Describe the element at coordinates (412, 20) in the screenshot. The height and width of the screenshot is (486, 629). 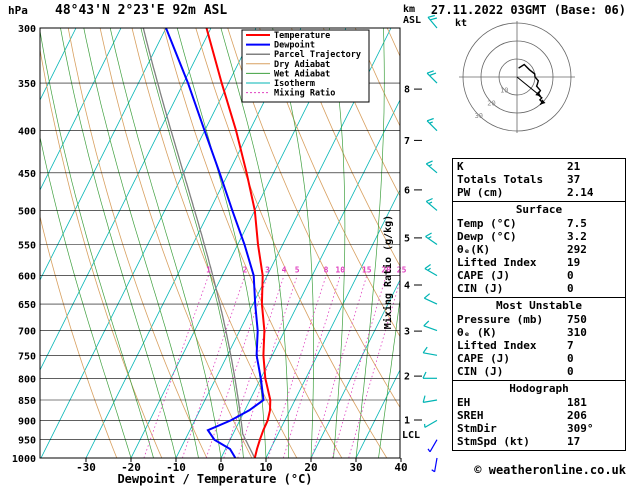
I see `svg-text: ASL` at that location.